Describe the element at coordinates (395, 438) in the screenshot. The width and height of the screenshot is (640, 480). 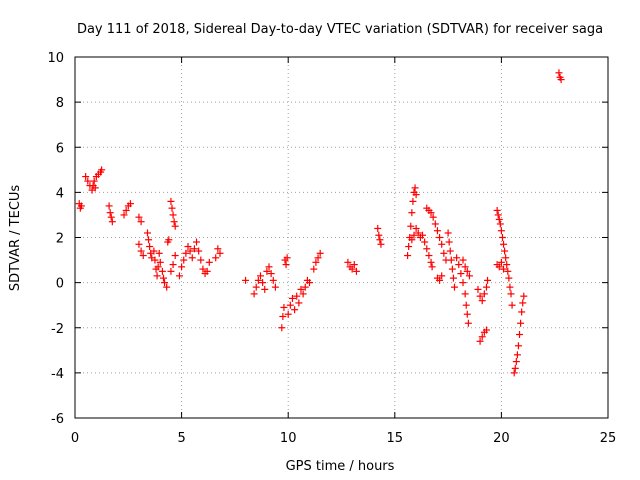
I see `x-tick-label: 15` at that location.